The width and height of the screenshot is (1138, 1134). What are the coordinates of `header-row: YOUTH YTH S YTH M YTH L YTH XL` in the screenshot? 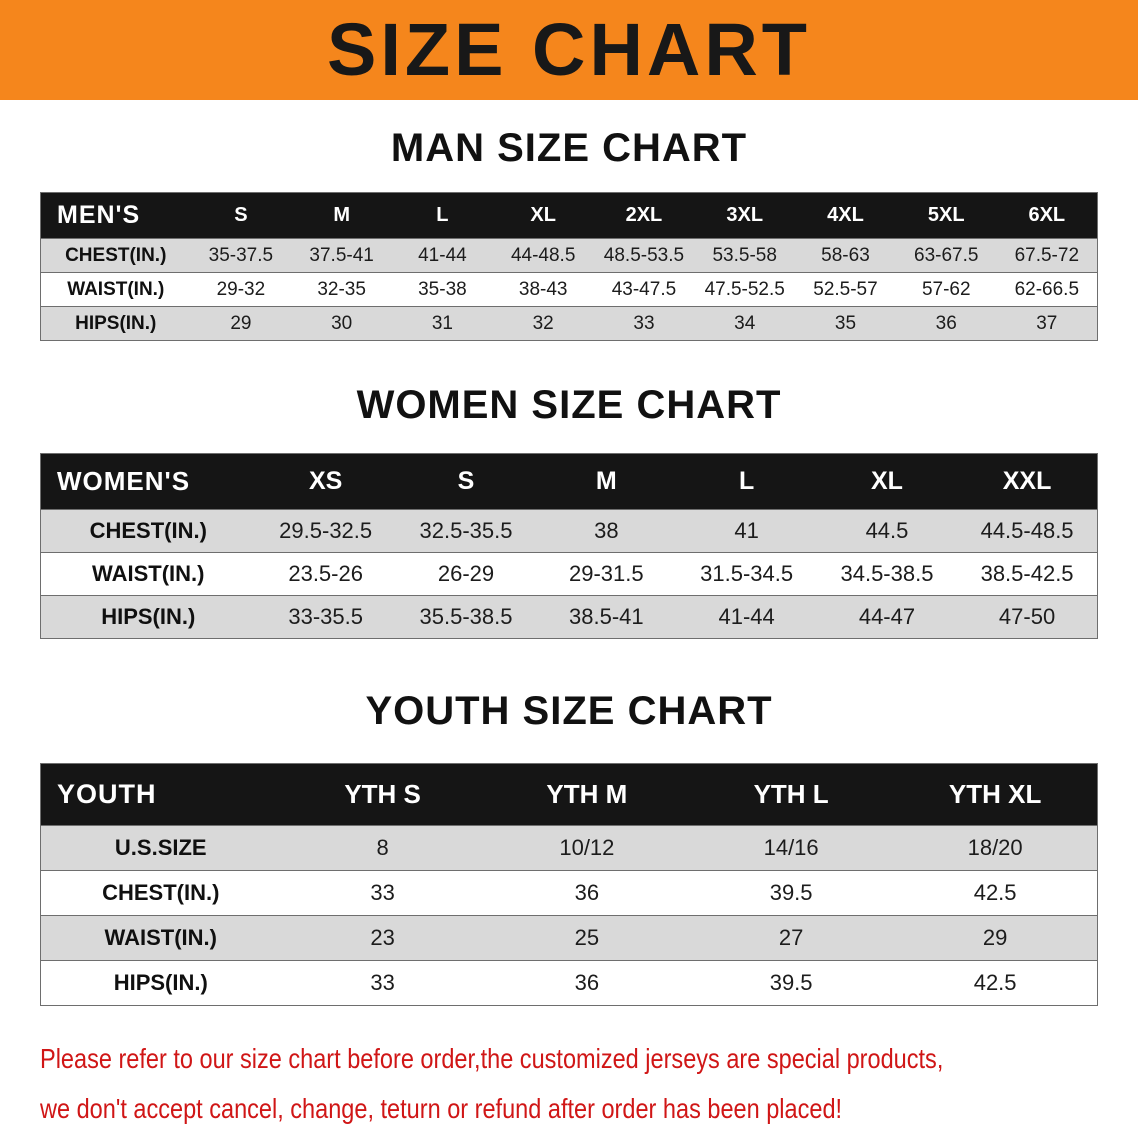 It's located at (569, 794).